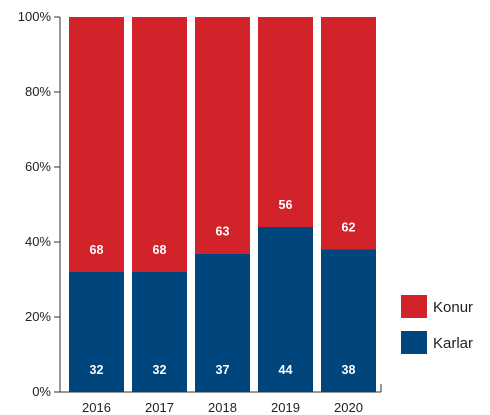  I want to click on bar-konur-2018, so click(222, 135).